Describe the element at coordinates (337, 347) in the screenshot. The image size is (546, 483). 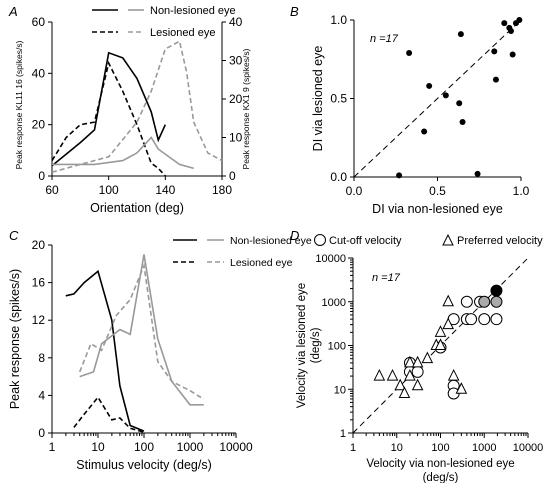
I see `panel-d-y-tick-label: 100` at that location.